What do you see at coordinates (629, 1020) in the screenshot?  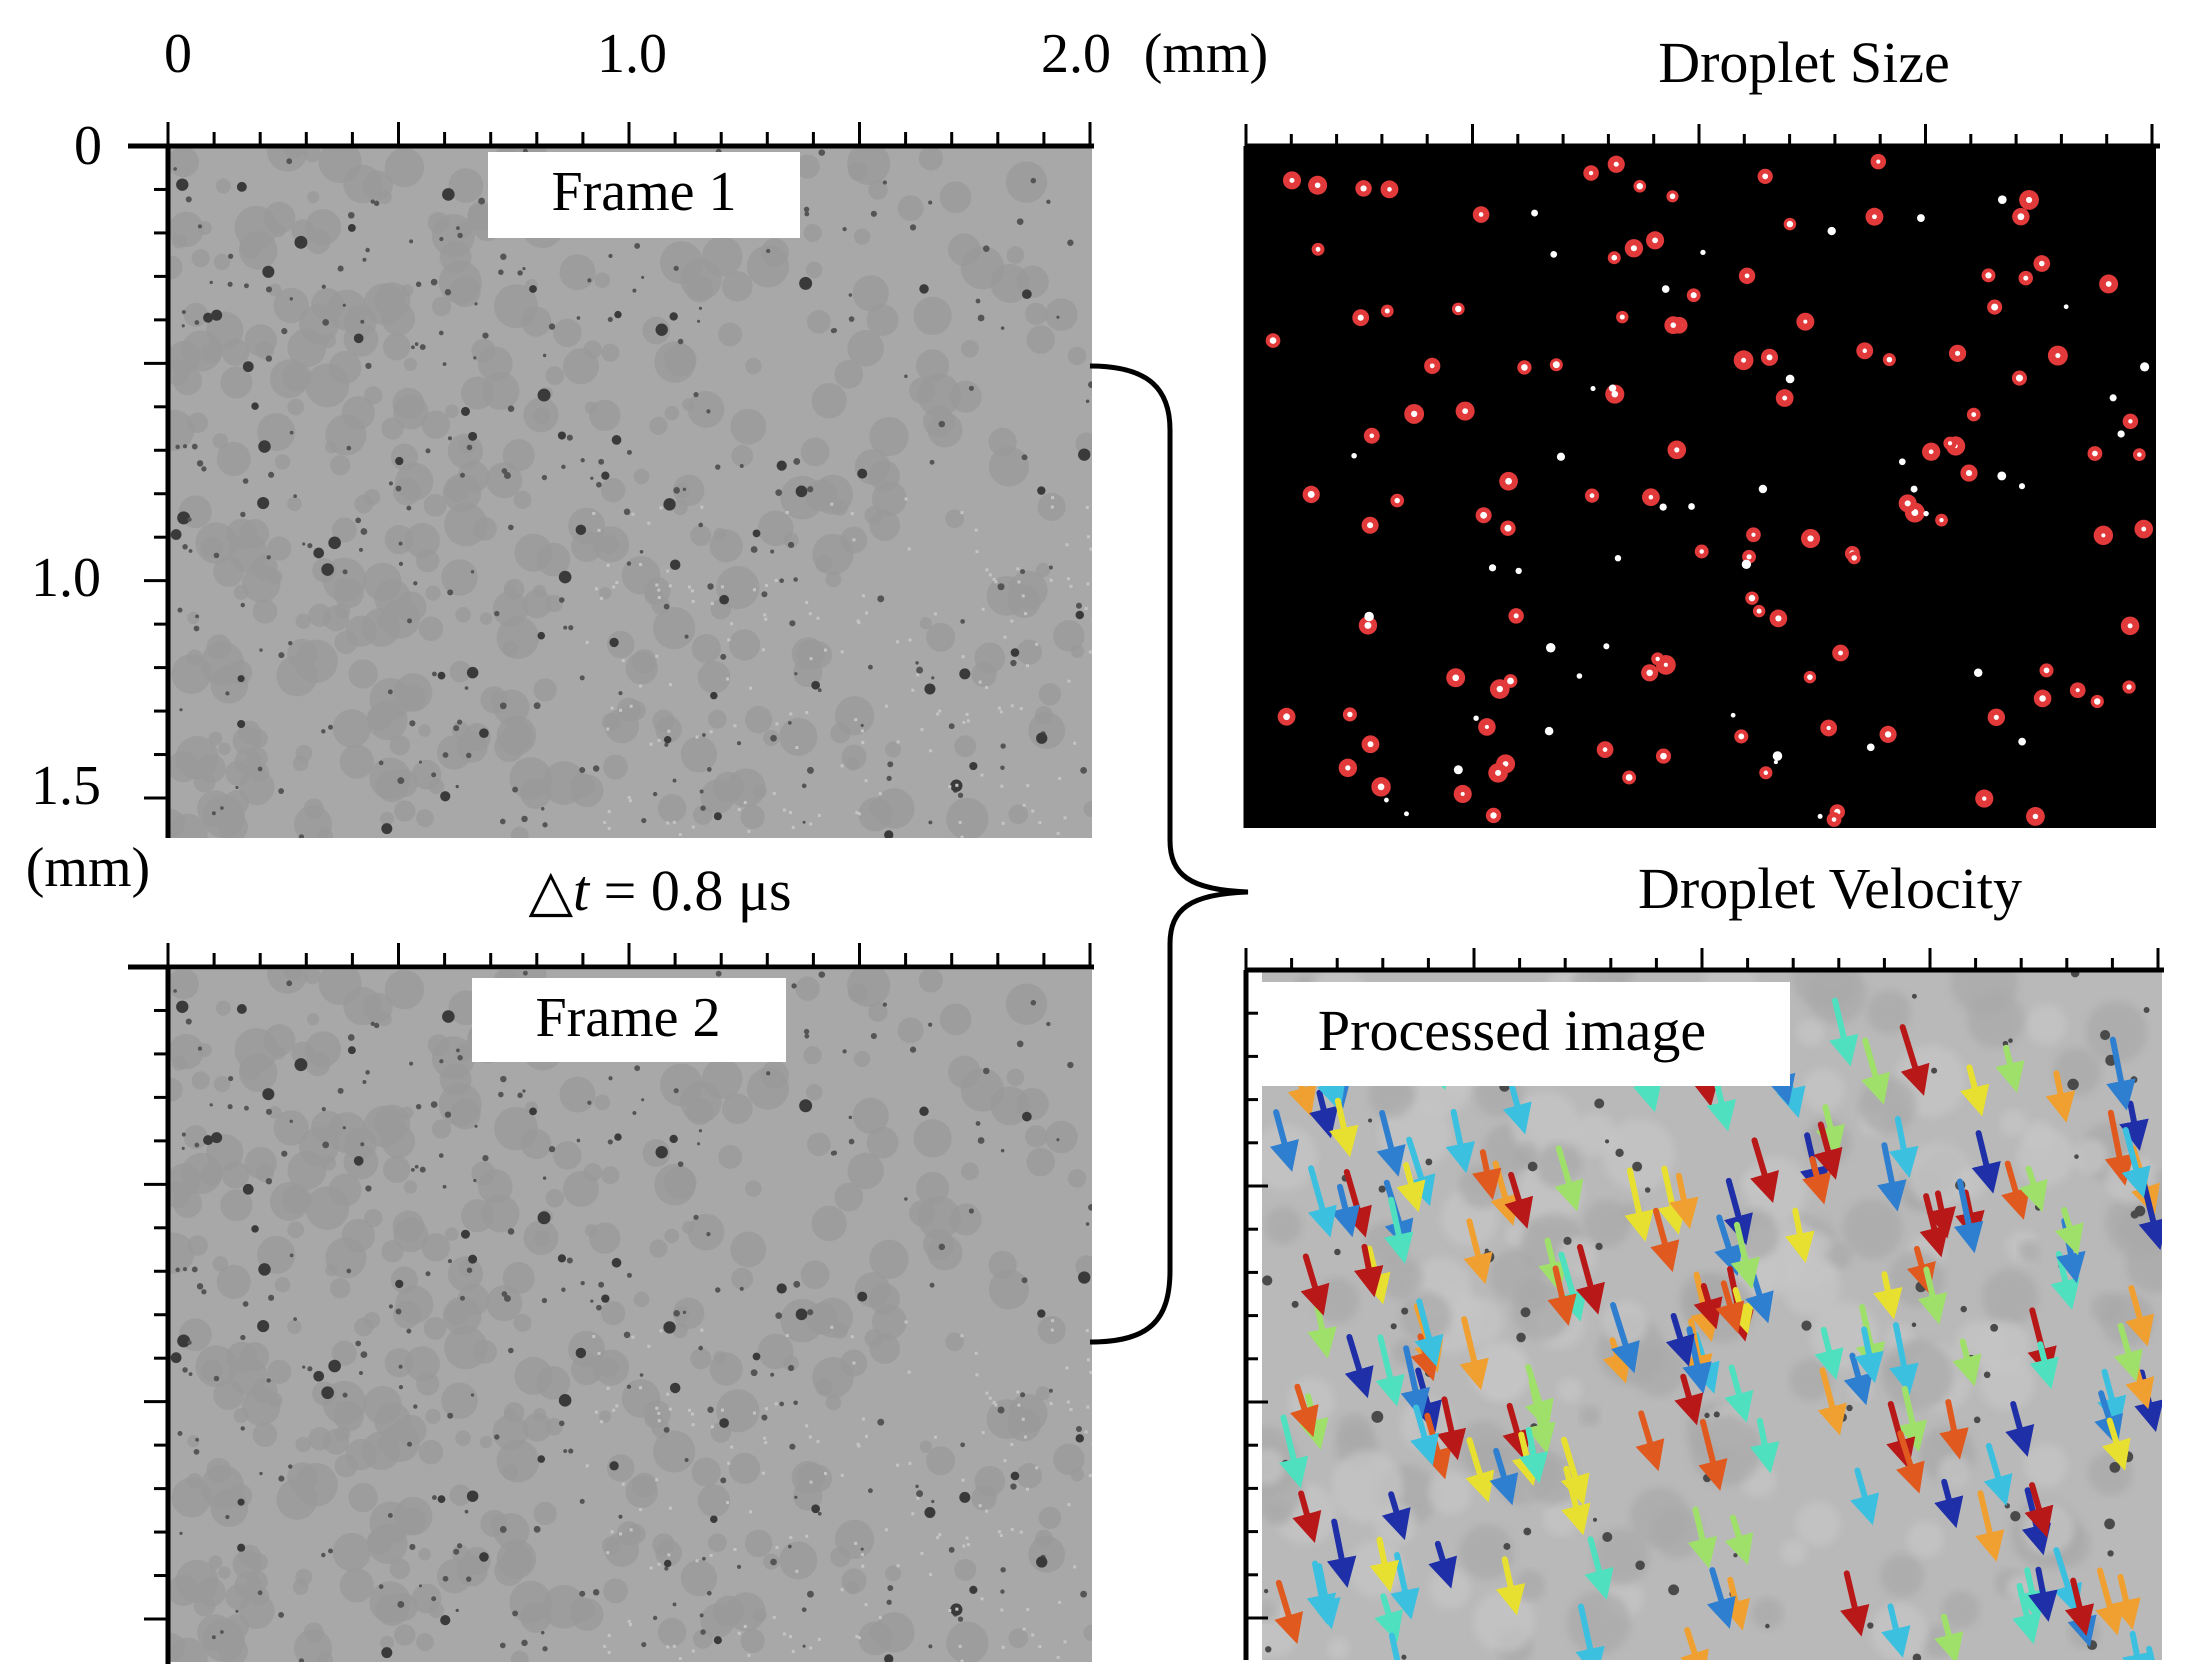 I see `frame-2-label-box` at bounding box center [629, 1020].